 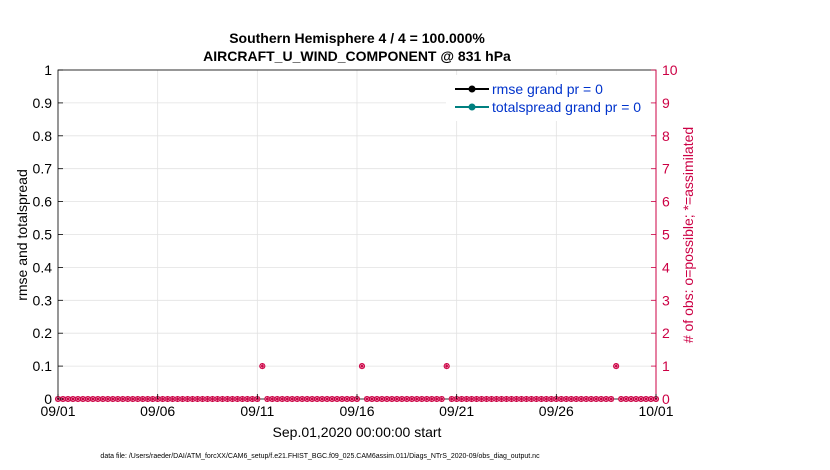 What do you see at coordinates (666, 267) in the screenshot?
I see `y-right-tick-label: 4` at bounding box center [666, 267].